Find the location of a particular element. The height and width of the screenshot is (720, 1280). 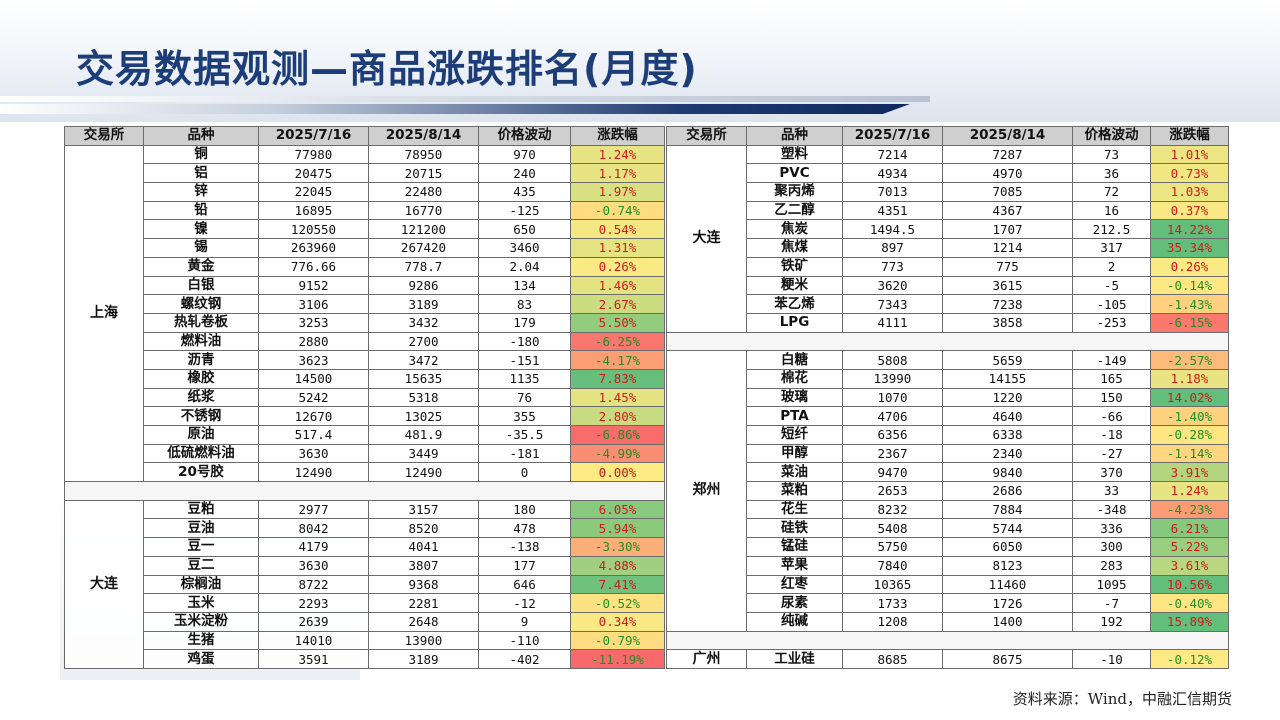

pct-change-cell: 1.17% is located at coordinates (617, 173).